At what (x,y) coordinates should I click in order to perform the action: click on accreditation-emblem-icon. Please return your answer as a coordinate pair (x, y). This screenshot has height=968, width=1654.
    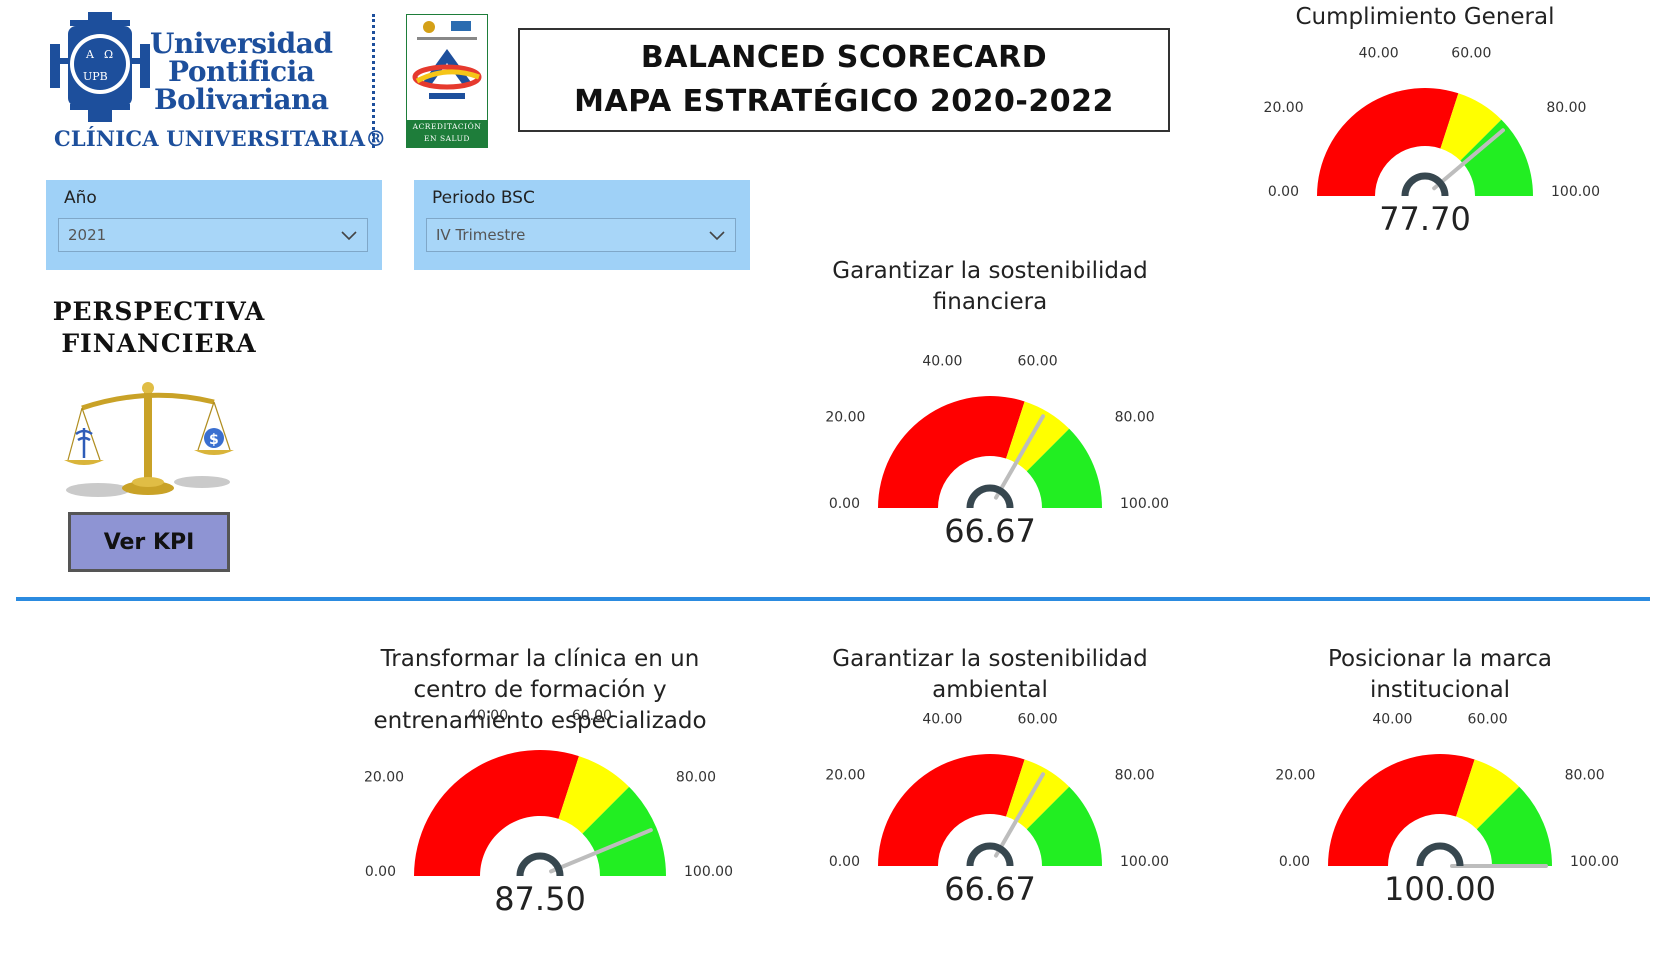
    Looking at the image, I should click on (447, 60).